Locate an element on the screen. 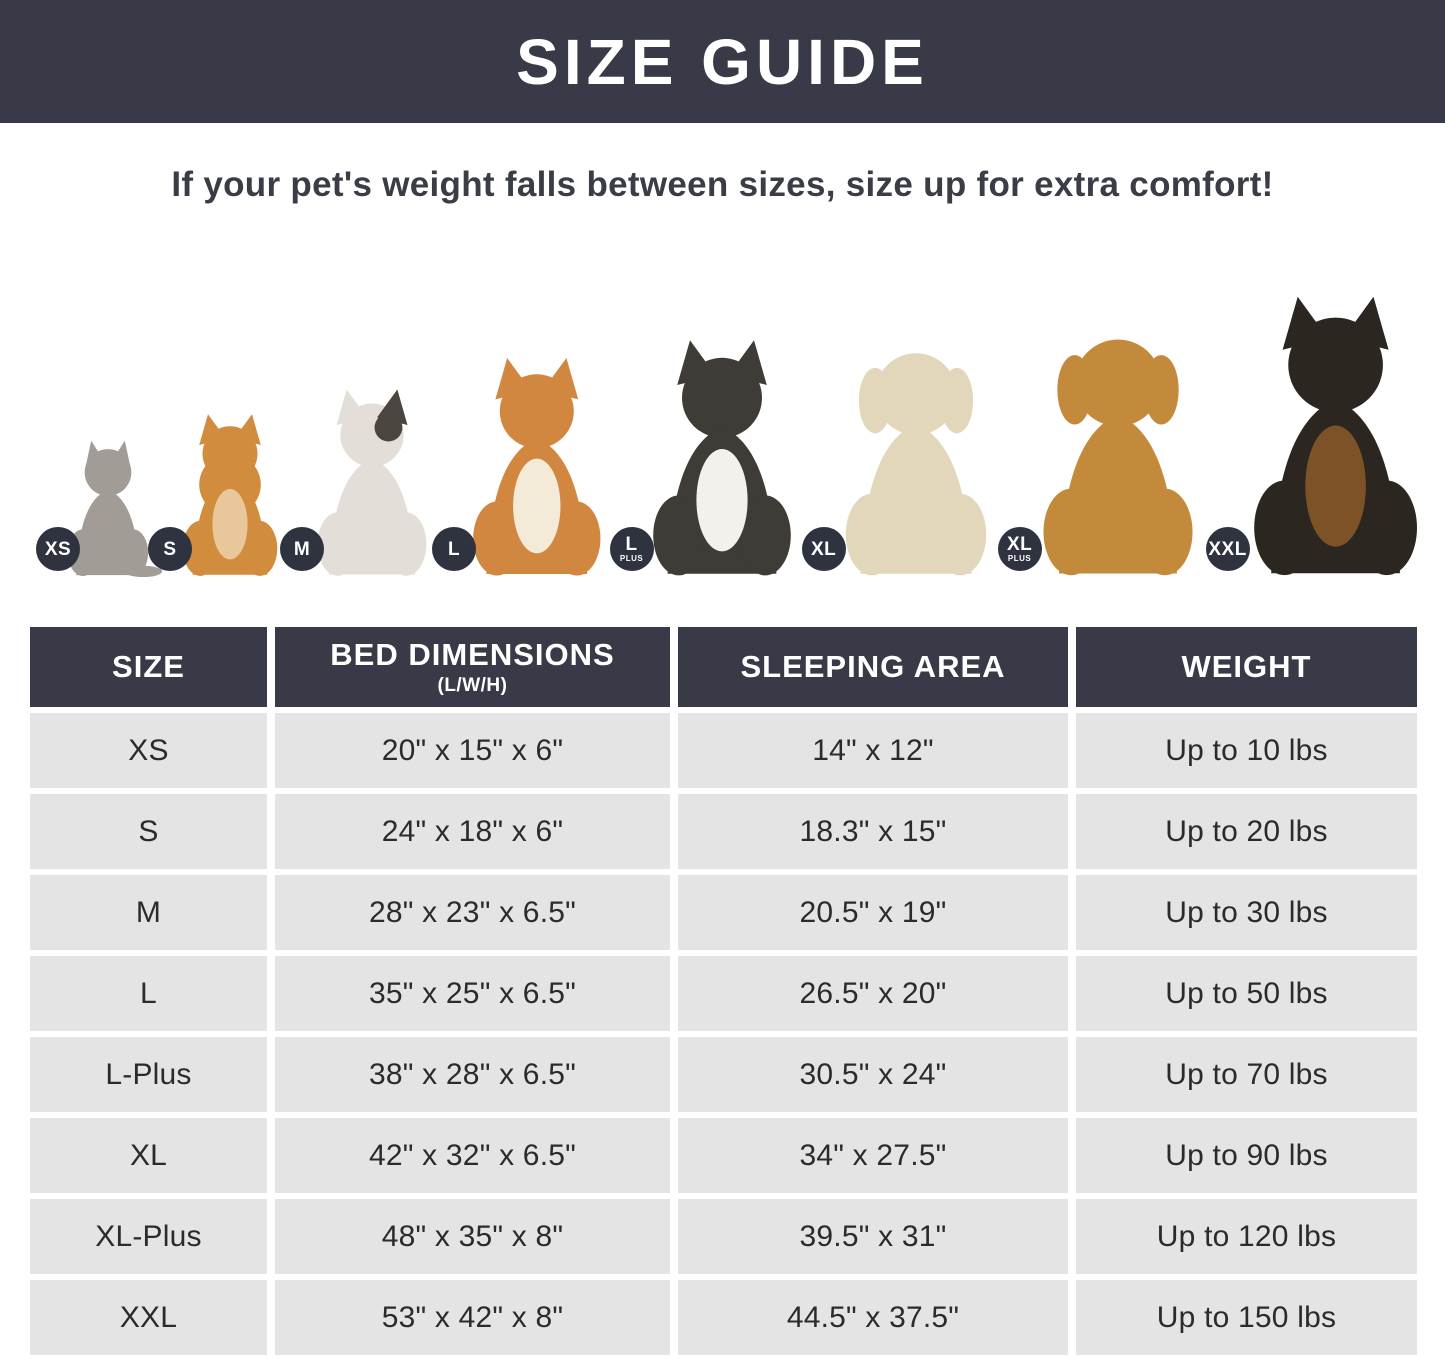 This screenshot has height=1364, width=1445. size-column-header: SIZE is located at coordinates (148, 667).